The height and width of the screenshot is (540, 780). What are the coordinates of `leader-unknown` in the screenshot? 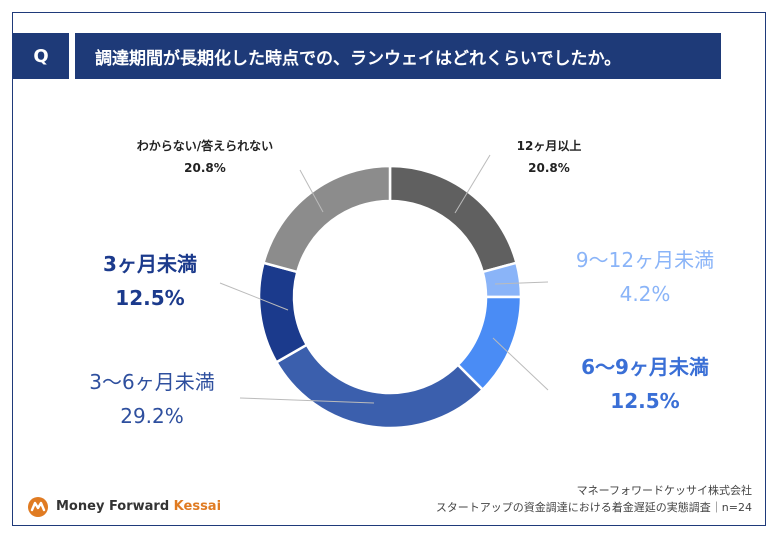 It's located at (311, 191).